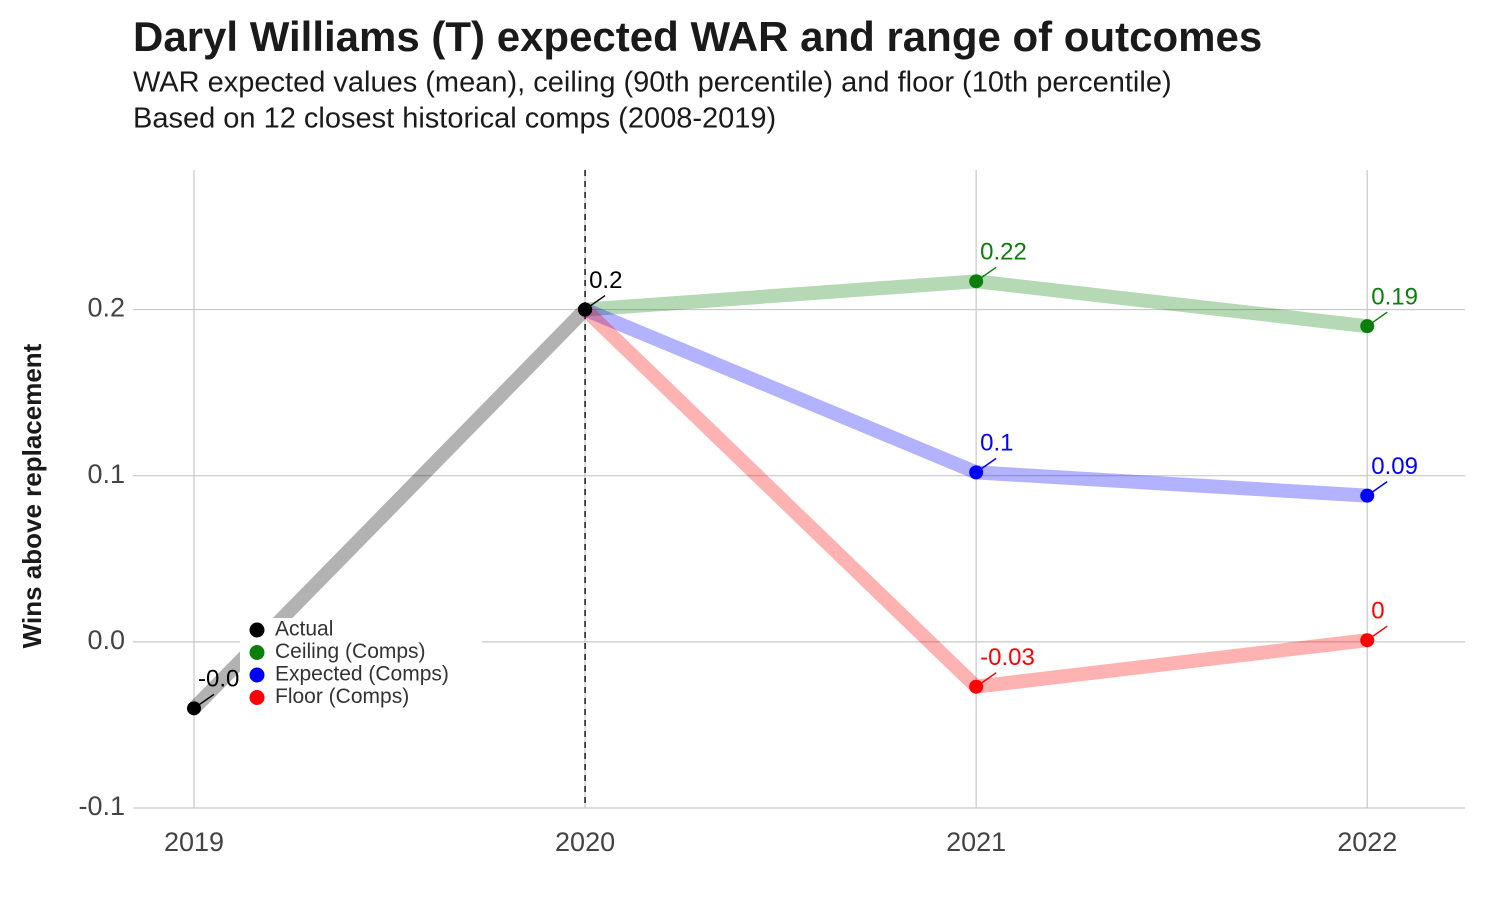 The height and width of the screenshot is (900, 1500). Describe the element at coordinates (1394, 297) in the screenshot. I see `data-label: 0.19` at that location.